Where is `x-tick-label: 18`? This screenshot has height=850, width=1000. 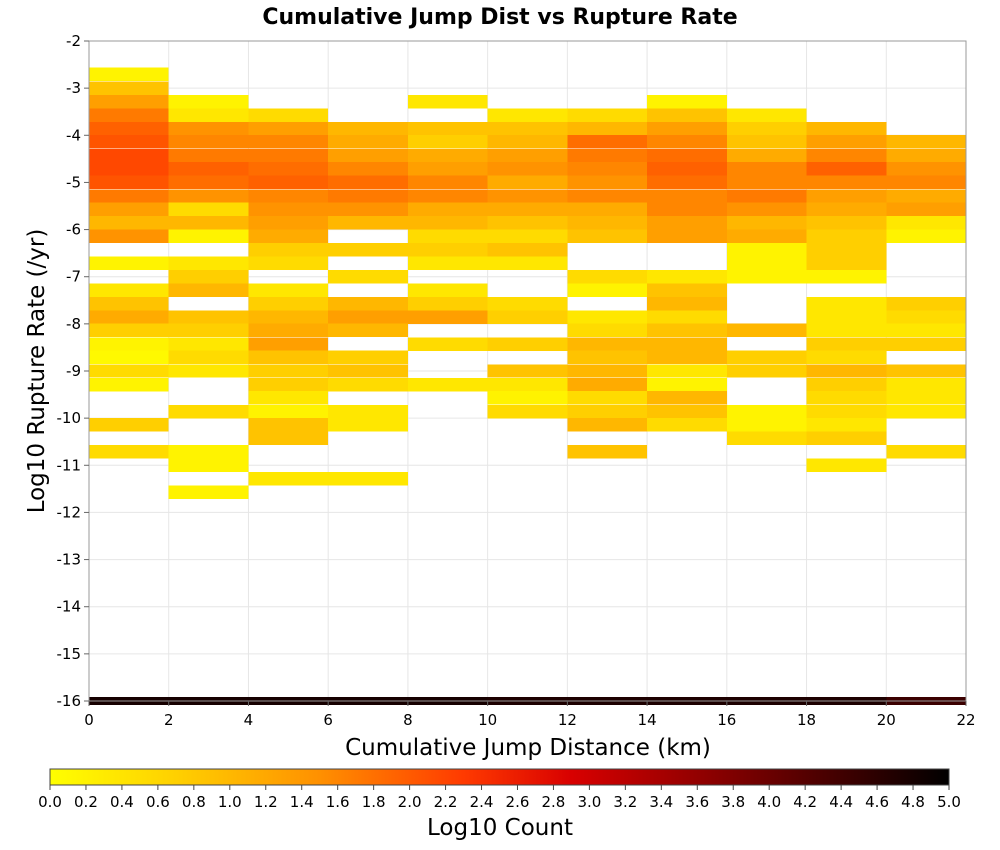
x-tick-label: 18 is located at coordinates (806, 720).